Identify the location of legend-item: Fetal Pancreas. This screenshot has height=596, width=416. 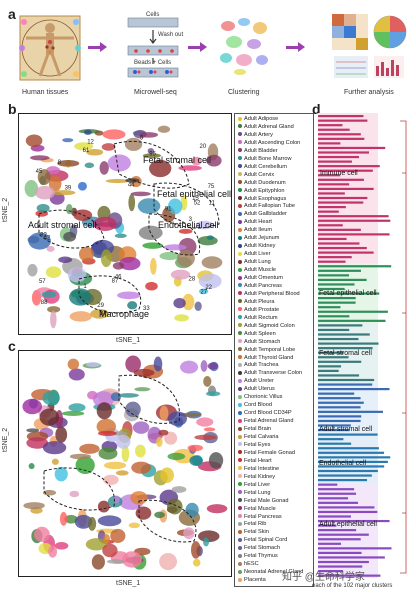
(260, 517).